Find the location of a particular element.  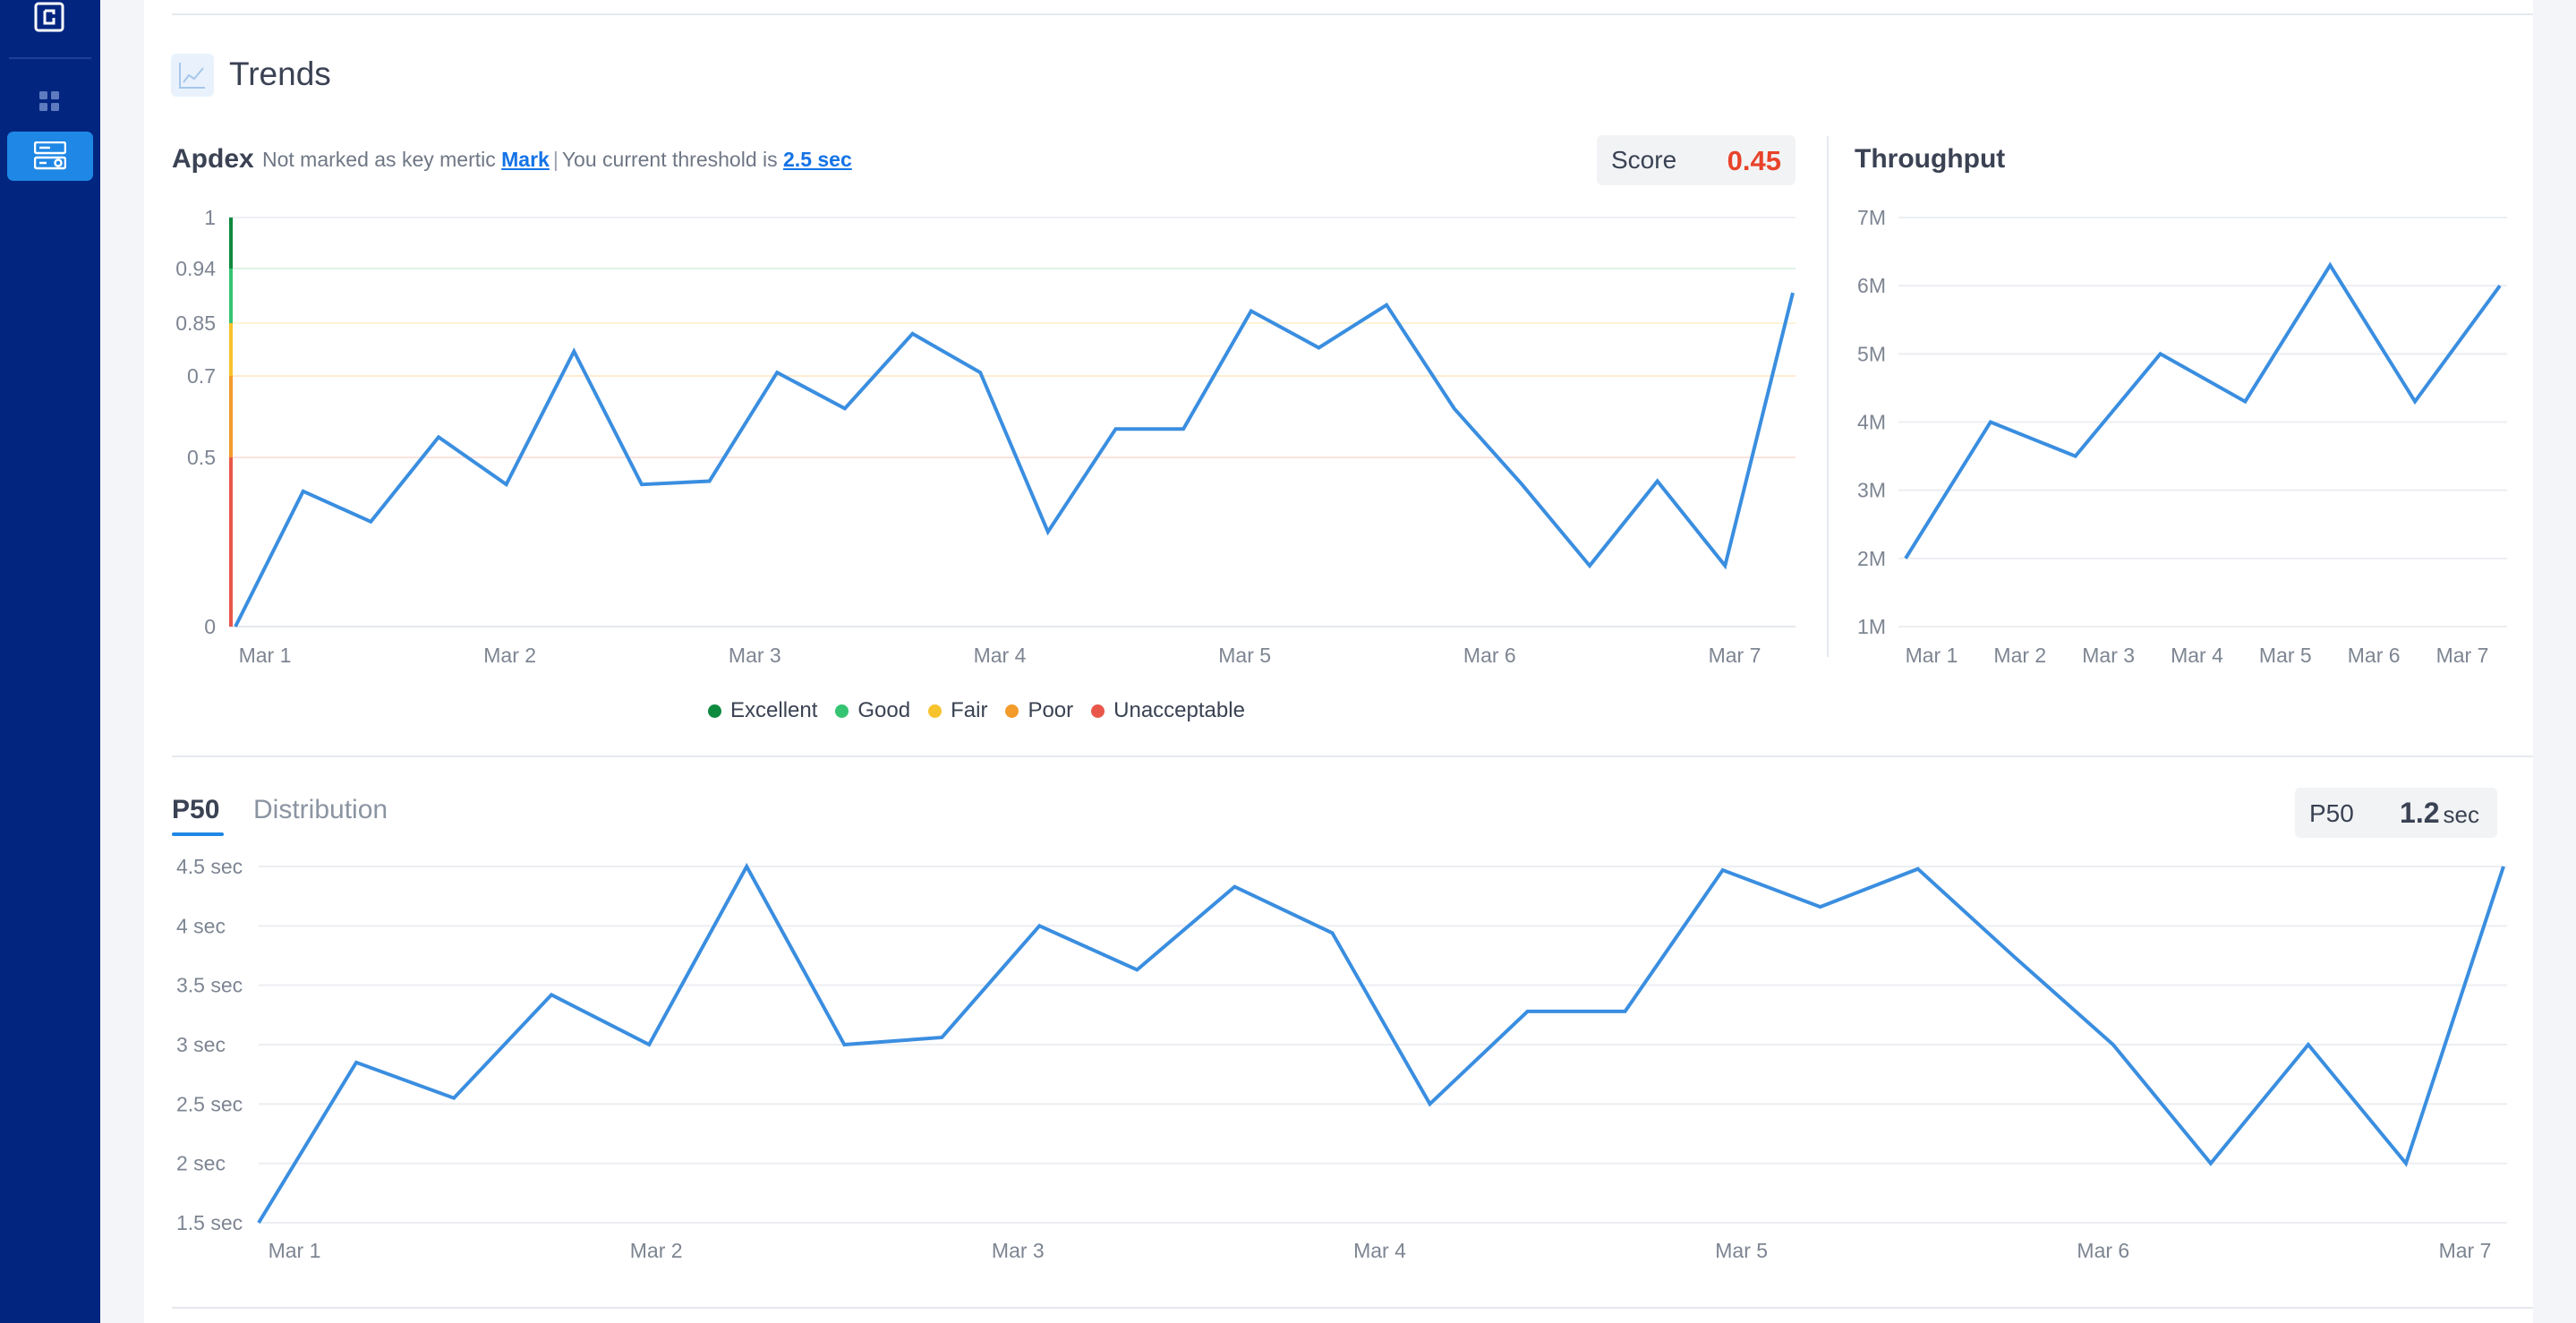

sidebar-item-services is located at coordinates (50, 156).